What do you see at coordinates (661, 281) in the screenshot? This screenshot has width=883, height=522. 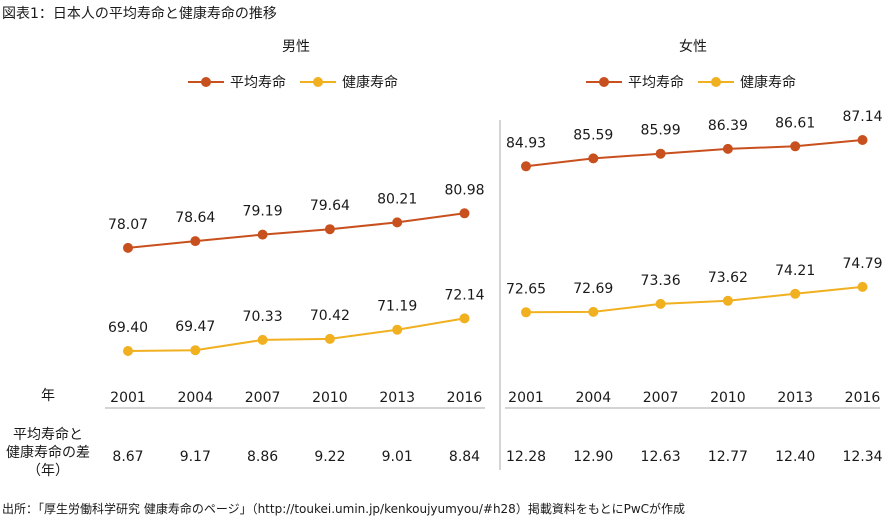 I see `data-label-healthy: 73.36` at bounding box center [661, 281].